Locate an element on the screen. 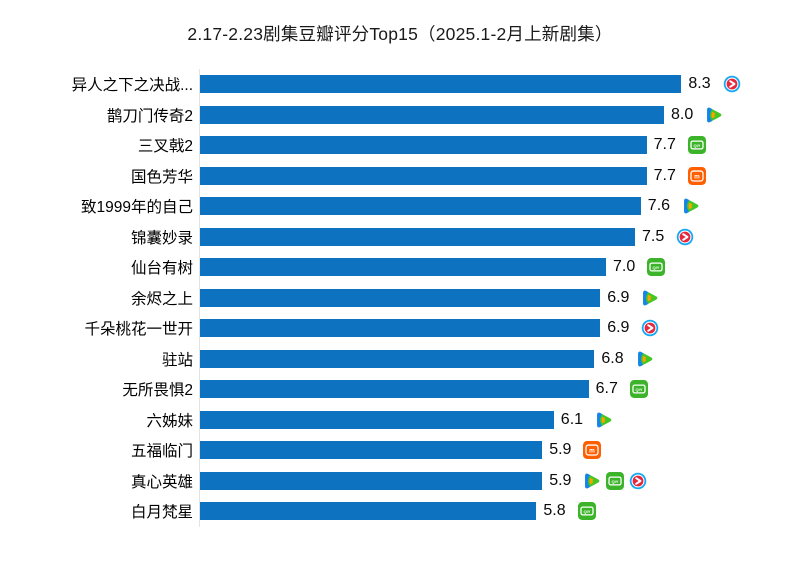 The height and width of the screenshot is (568, 800). bar-area: 7.0 QIY is located at coordinates (499, 267).